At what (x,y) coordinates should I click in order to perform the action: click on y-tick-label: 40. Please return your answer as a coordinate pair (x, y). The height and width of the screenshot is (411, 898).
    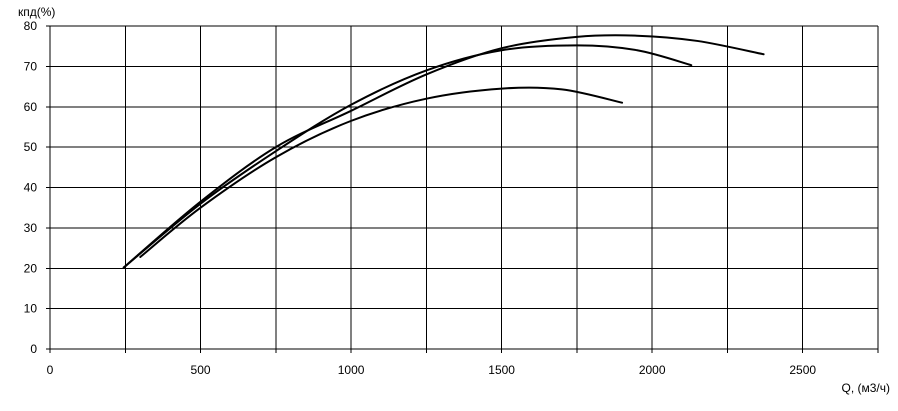
    Looking at the image, I should click on (31, 188).